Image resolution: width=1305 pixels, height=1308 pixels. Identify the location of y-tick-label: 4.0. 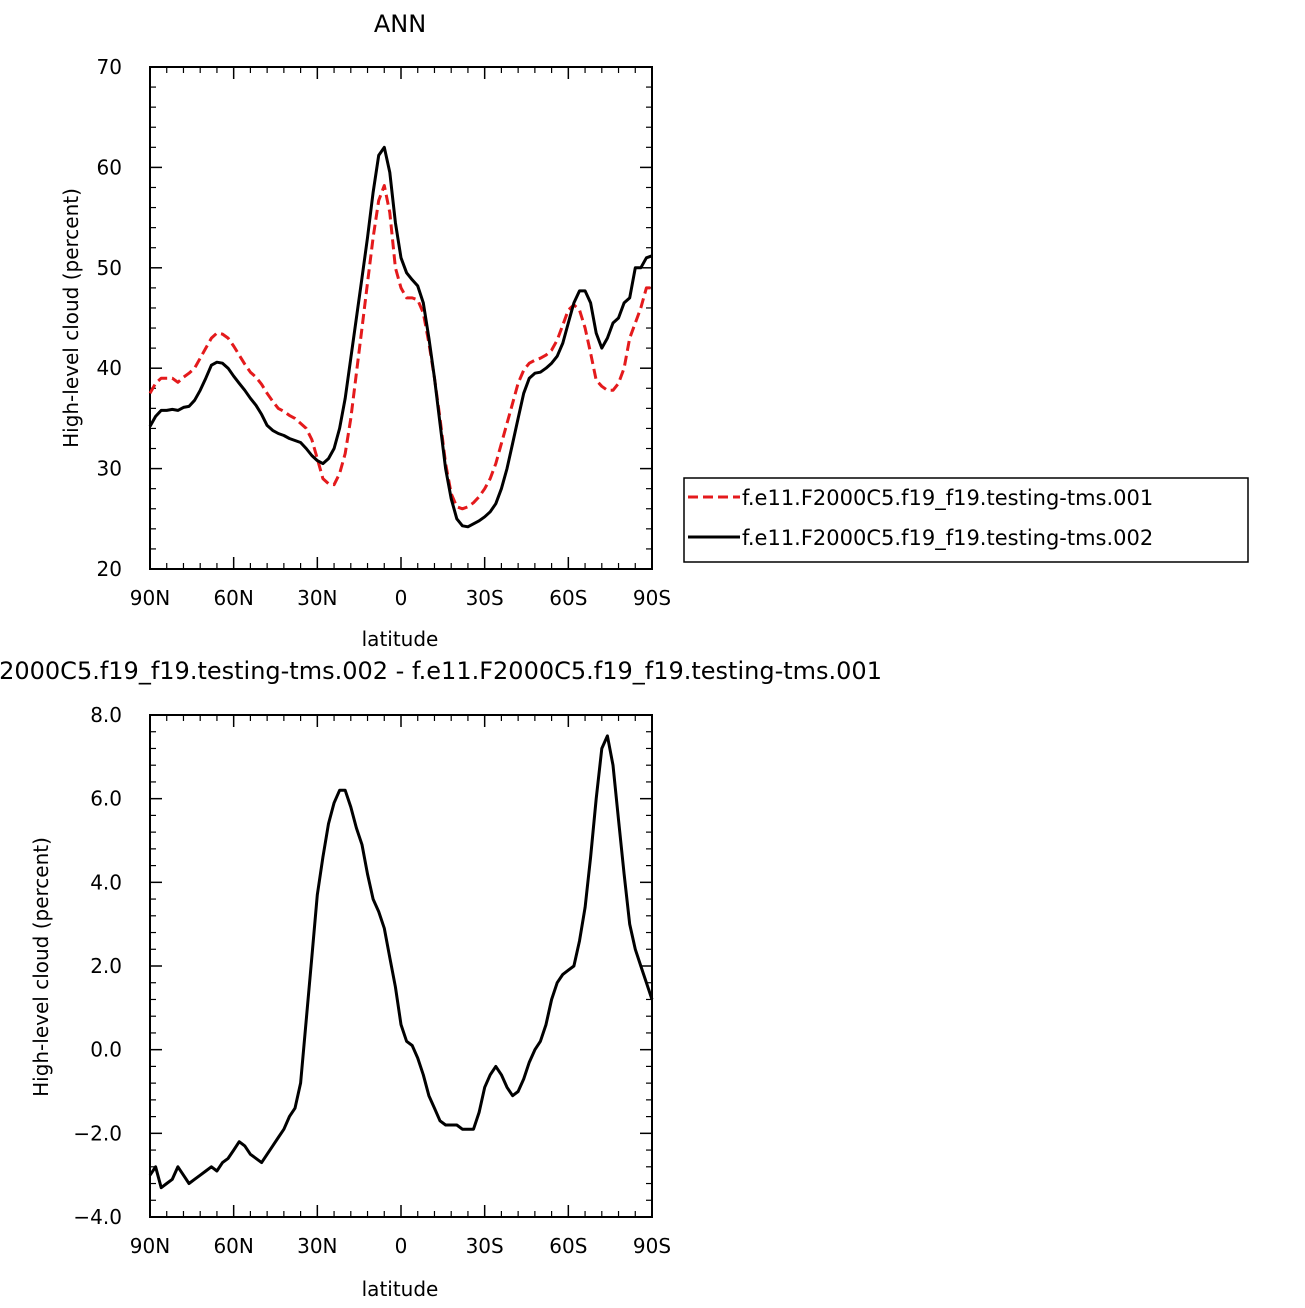
(106, 882).